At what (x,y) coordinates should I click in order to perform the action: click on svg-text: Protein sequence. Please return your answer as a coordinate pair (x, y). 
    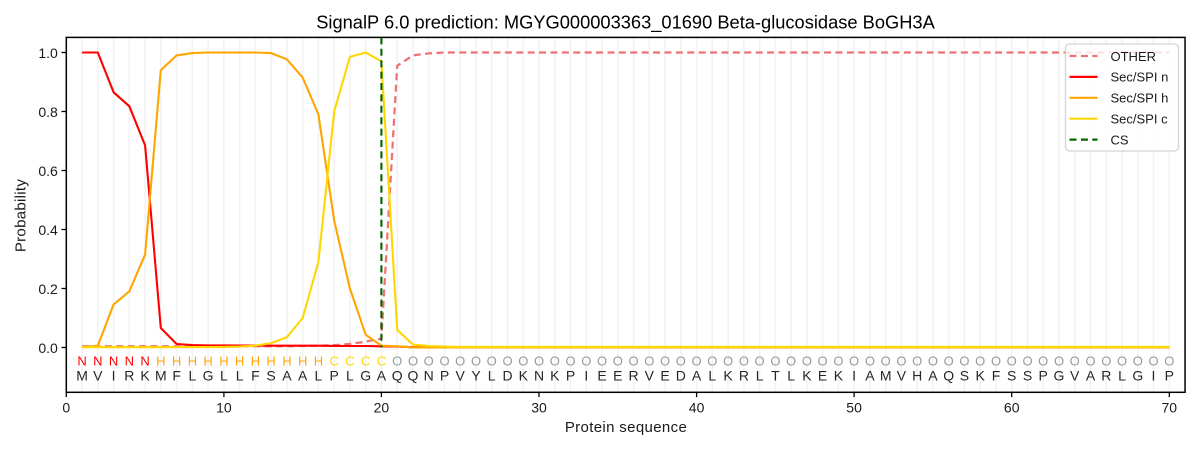
    Looking at the image, I should click on (626, 427).